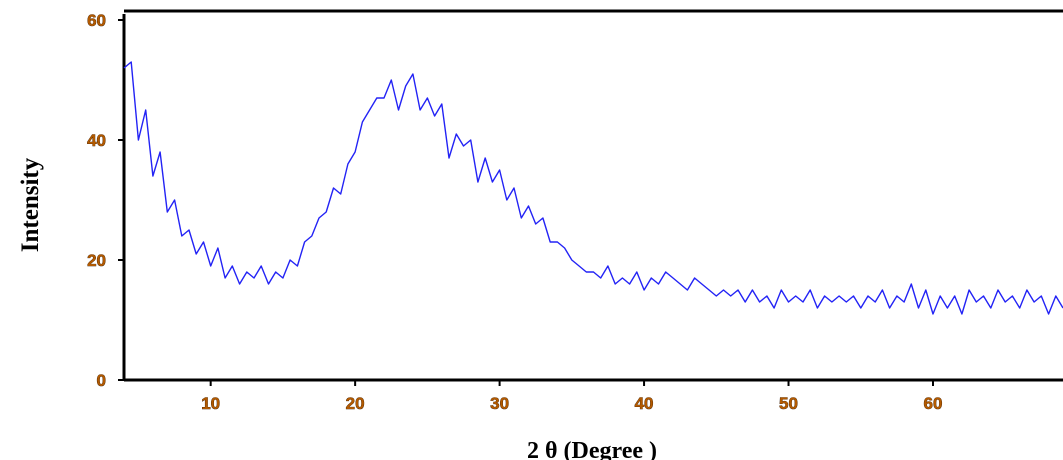 This screenshot has height=460, width=1063. I want to click on x-ticks: 10 20 30 40 50 60, so click(572, 396).